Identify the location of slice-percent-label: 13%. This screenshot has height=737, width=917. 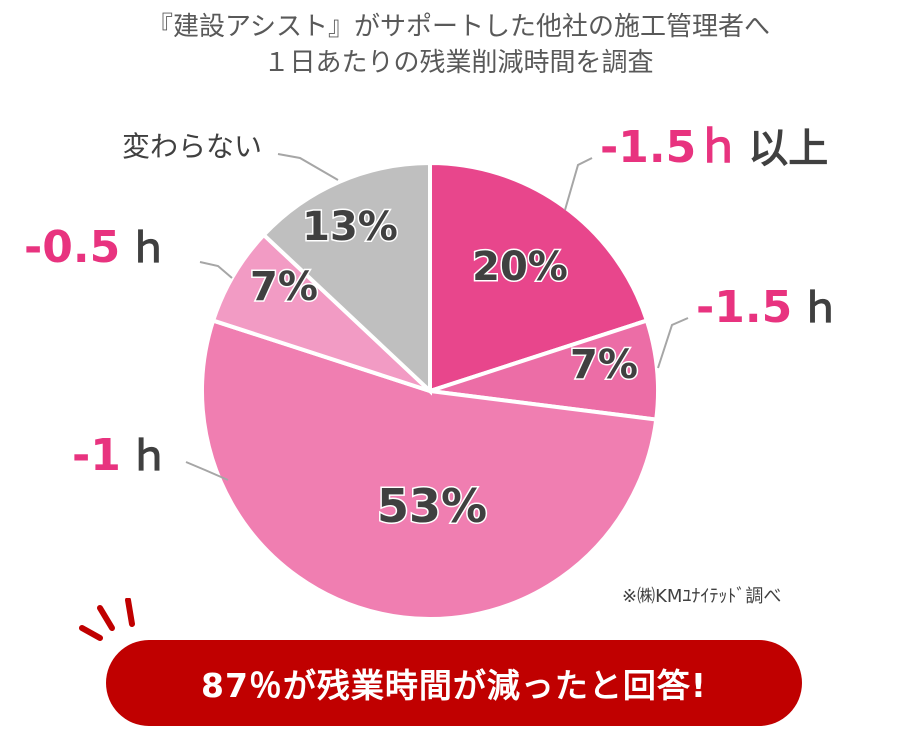
(350, 227).